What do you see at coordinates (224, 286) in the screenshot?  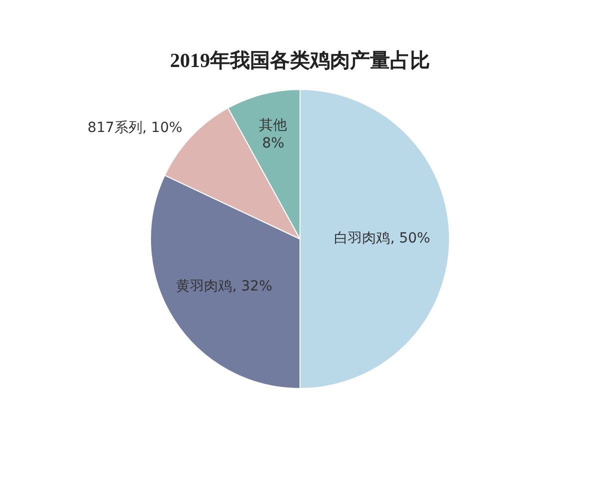 I see `slice-label: 黄羽肉鸡, 32%` at bounding box center [224, 286].